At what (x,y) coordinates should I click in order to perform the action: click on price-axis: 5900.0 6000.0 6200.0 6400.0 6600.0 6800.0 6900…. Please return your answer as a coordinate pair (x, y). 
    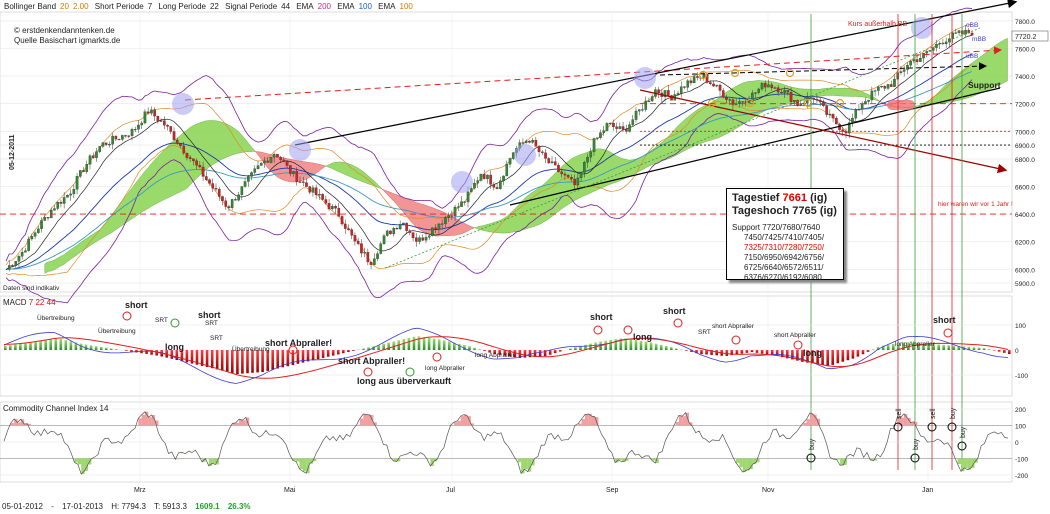
    Looking at the image, I should click on (1025, 153).